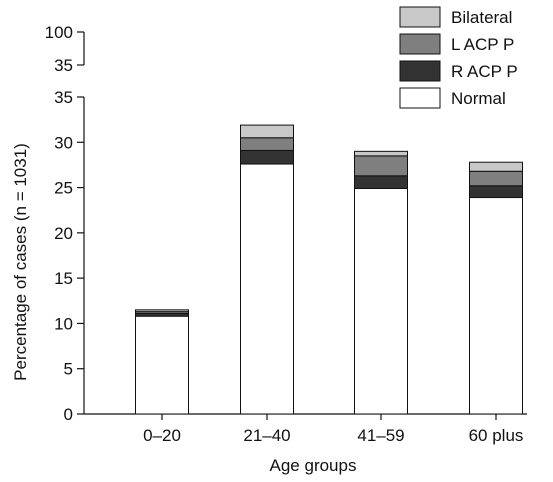  I want to click on y-tick-label: 5, so click(68, 369).